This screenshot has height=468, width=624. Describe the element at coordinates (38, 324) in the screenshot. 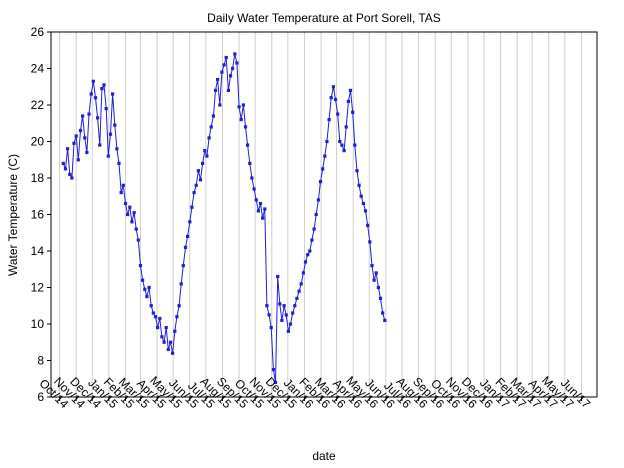

I see `y-tick-label: 10` at that location.